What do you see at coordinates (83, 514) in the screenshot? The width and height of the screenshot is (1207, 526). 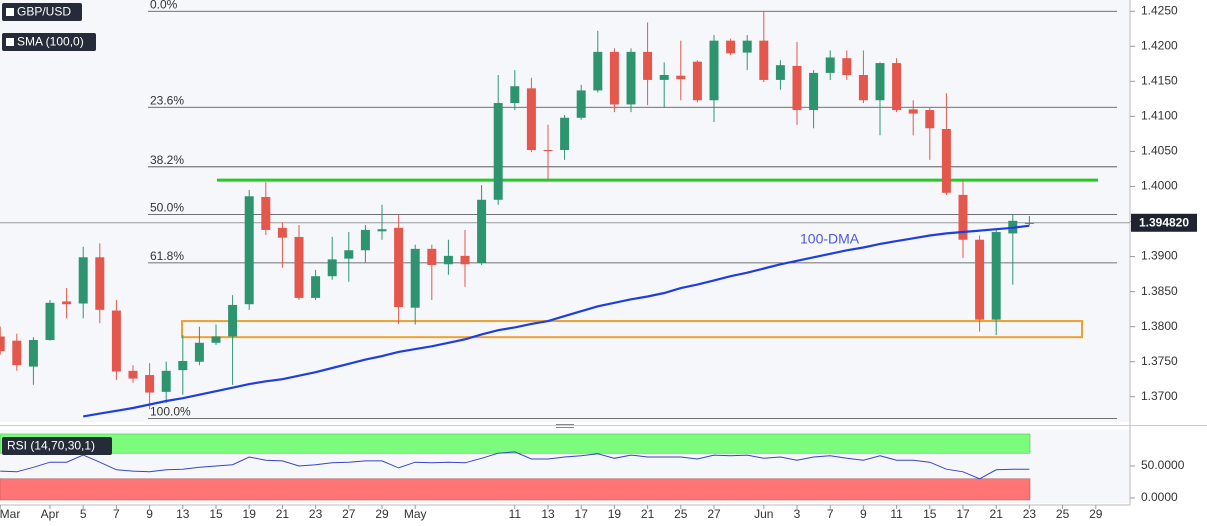 I see `x-tick-label: 5` at bounding box center [83, 514].